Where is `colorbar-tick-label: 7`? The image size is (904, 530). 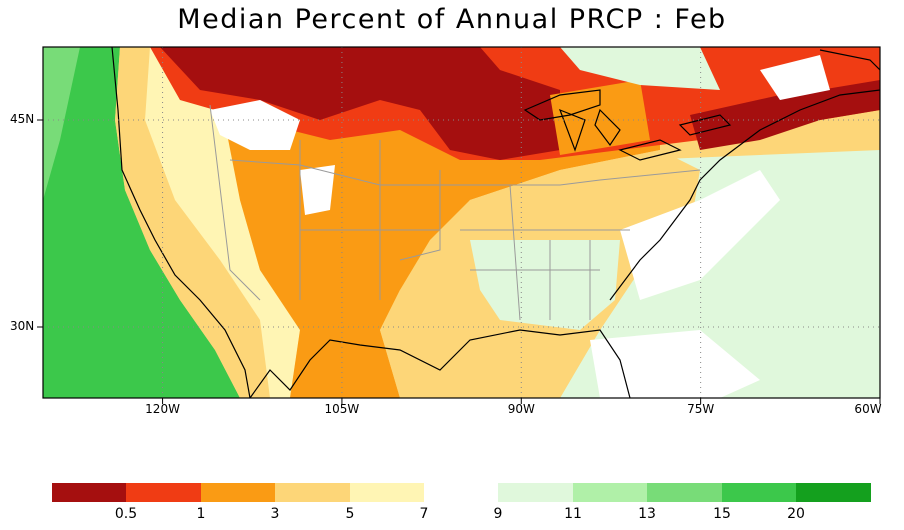 colorbar-tick-label: 7 is located at coordinates (424, 514).